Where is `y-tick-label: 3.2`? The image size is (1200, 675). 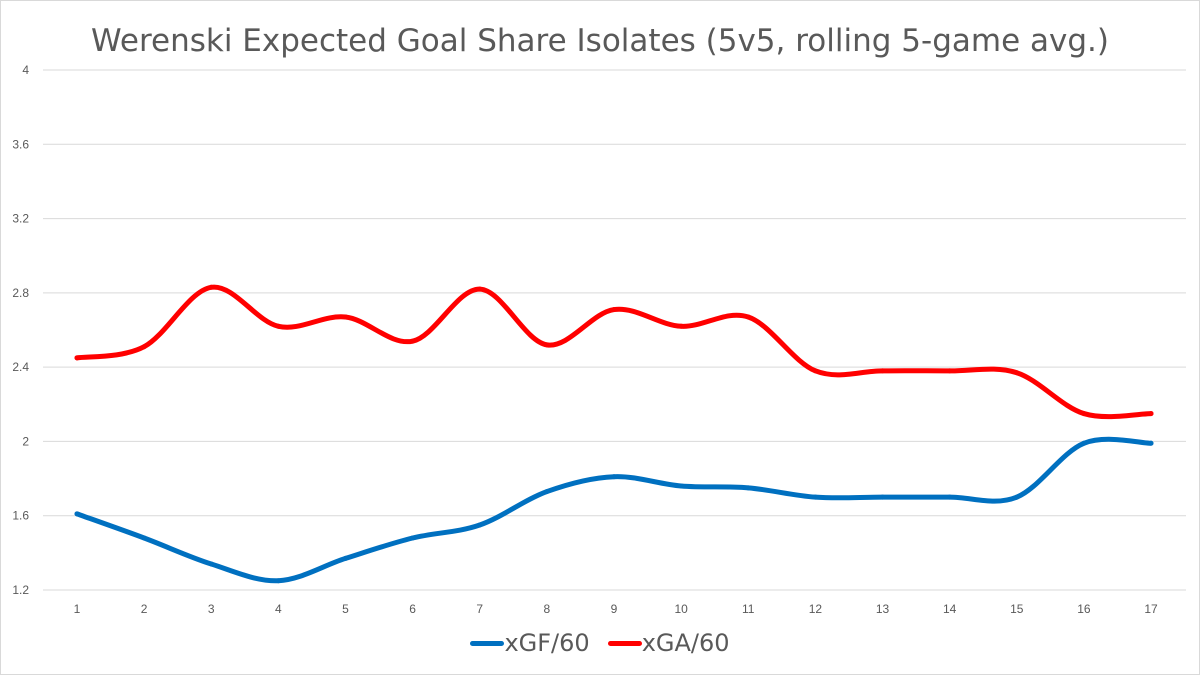
y-tick-label: 3.2 is located at coordinates (20, 219).